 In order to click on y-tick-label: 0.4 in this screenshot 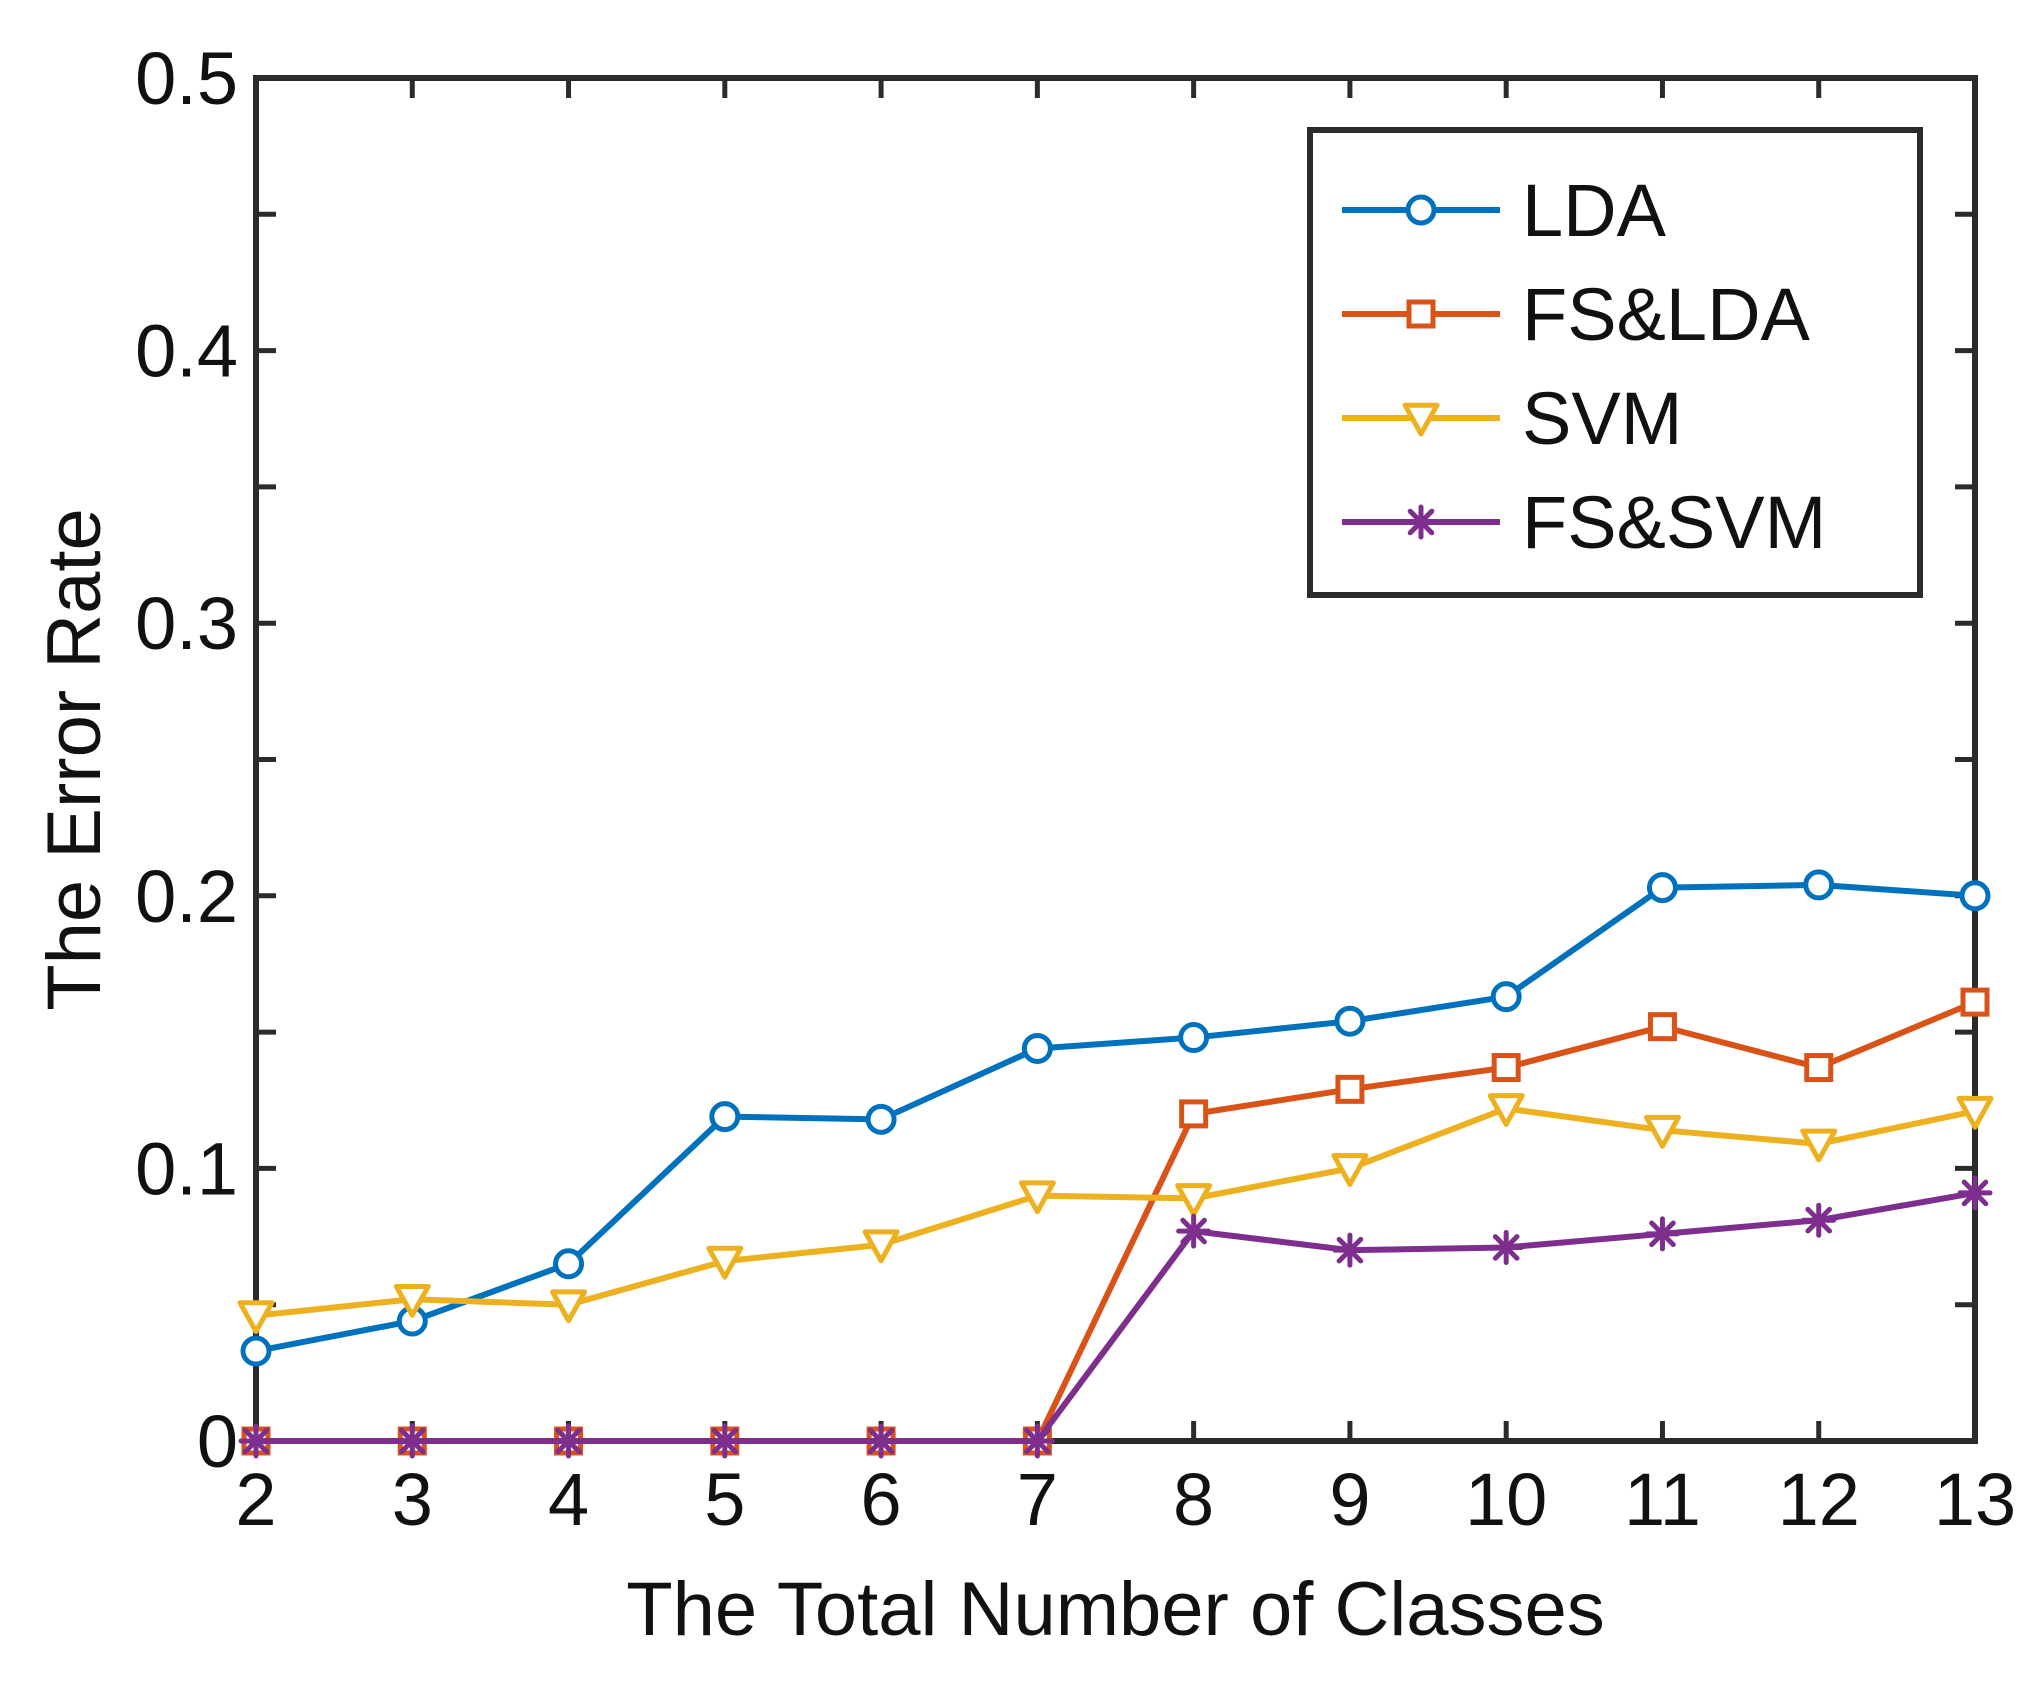, I will do `click(186, 351)`.